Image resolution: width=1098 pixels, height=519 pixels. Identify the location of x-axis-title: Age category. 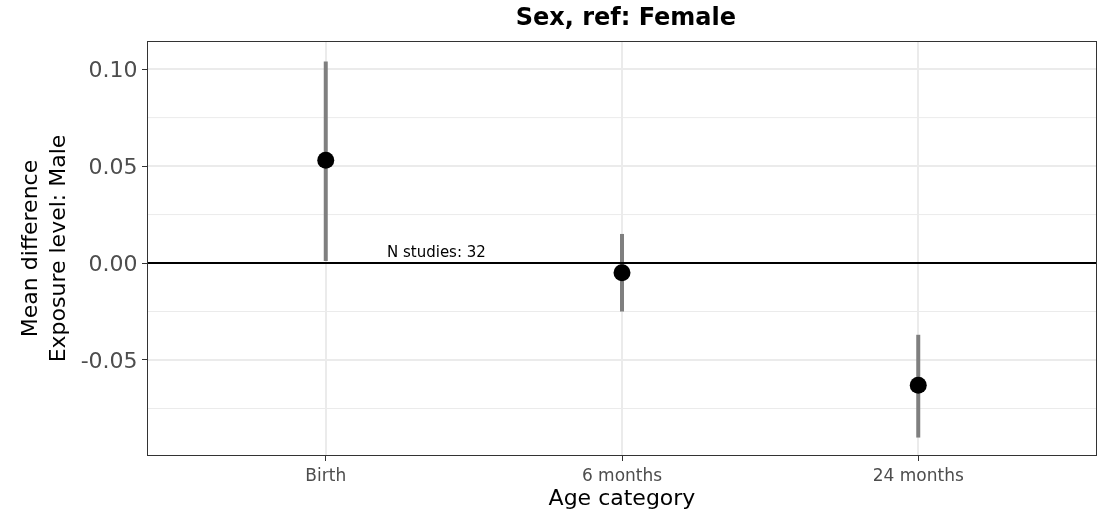
(622, 498).